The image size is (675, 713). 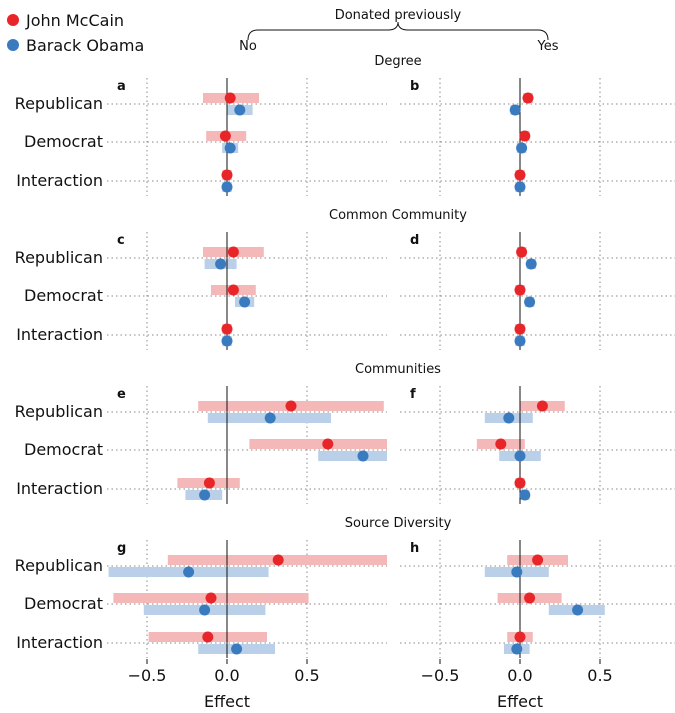 What do you see at coordinates (548, 46) in the screenshot?
I see `header-right: Yes` at bounding box center [548, 46].